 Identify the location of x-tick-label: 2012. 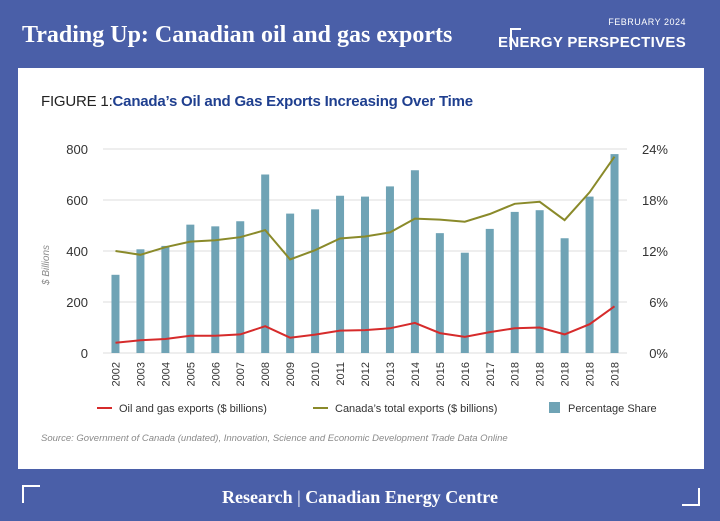
(366, 374).